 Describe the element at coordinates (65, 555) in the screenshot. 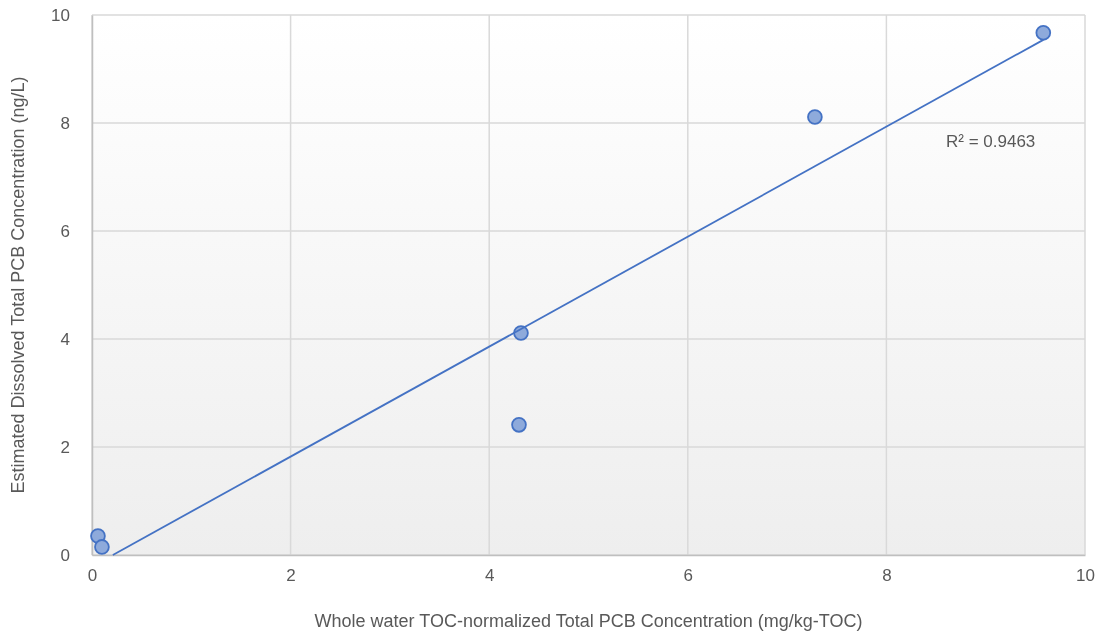

I see `y-tick-label: 0` at that location.